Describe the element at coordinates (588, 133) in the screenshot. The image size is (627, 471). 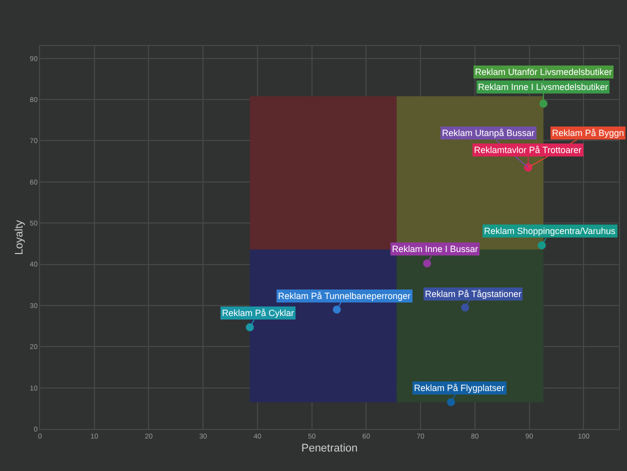
I see `text: Reklam På Byggn` at that location.